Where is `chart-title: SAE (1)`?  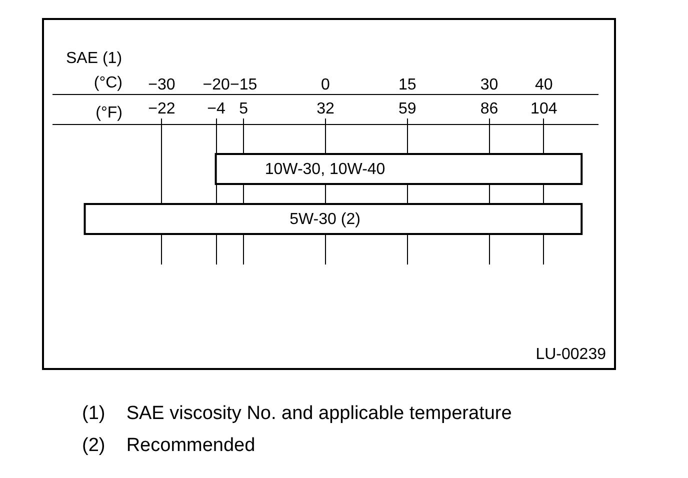
chart-title: SAE (1) is located at coordinates (94, 58).